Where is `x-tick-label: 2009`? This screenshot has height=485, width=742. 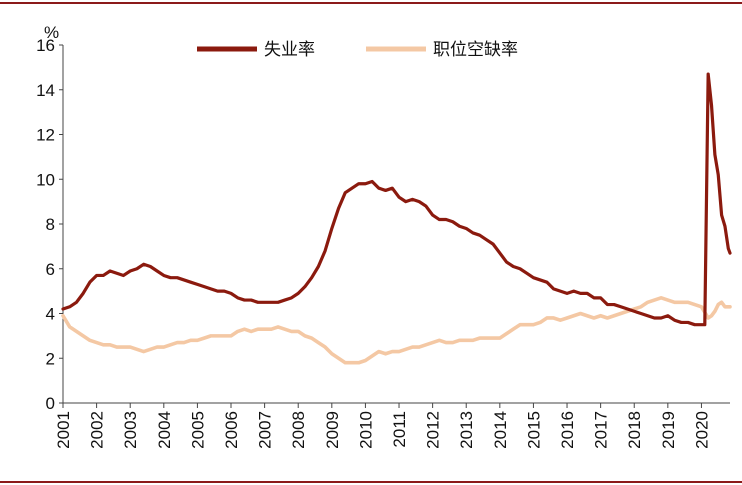
x-tick-label: 2009 is located at coordinates (332, 430).